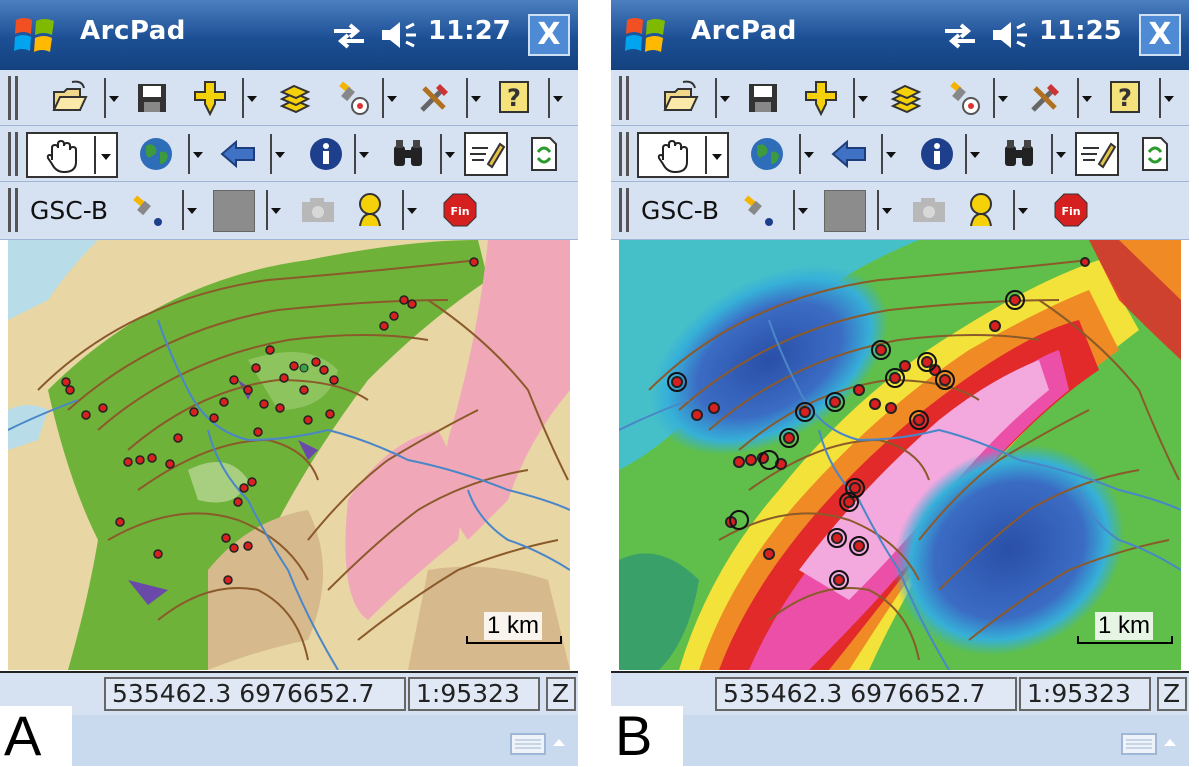 This screenshot has height=767, width=1199. Describe the element at coordinates (846, 440) in the screenshot. I see `sample-point-rings` at that location.